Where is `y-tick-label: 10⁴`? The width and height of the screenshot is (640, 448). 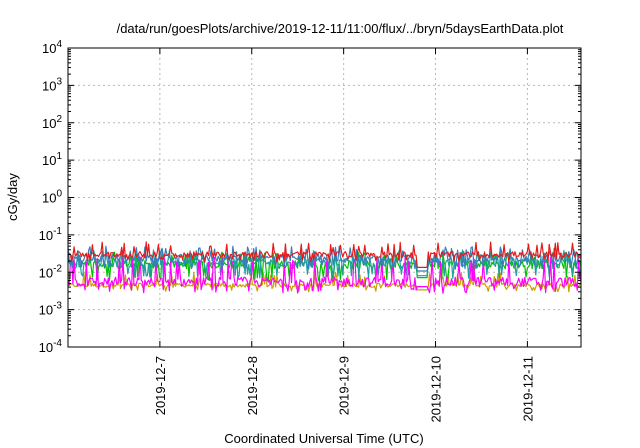 y-tick-label: 10⁴ is located at coordinates (52, 47).